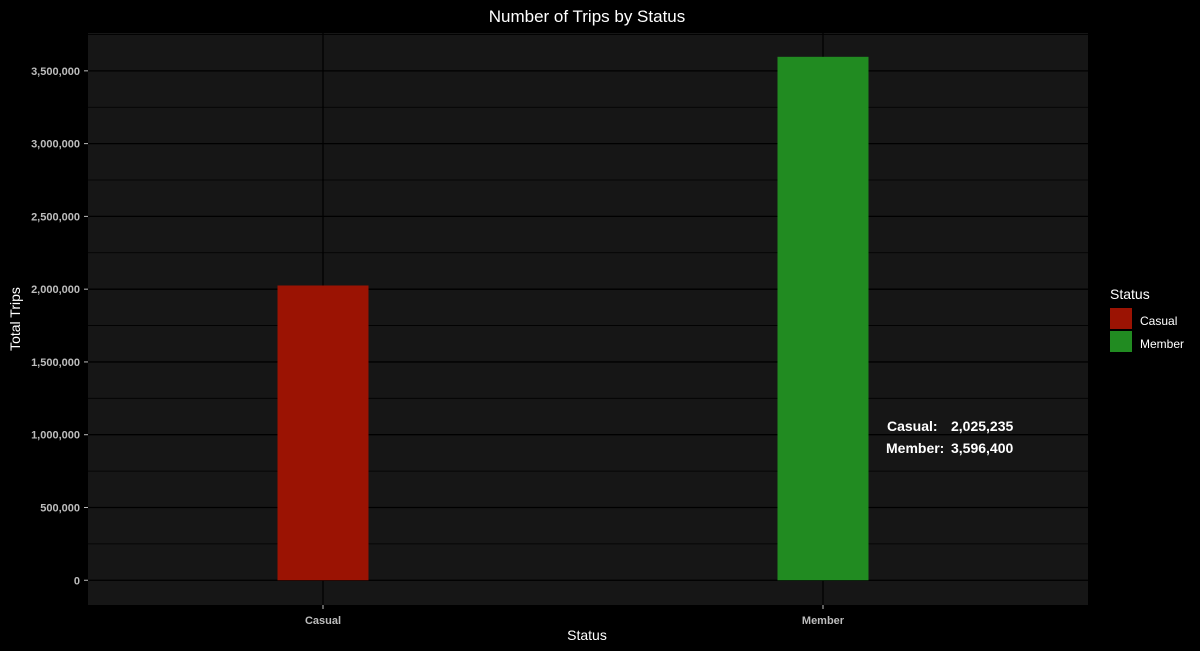 The image size is (1200, 651). I want to click on legend: Status Casual Member, so click(1147, 319).